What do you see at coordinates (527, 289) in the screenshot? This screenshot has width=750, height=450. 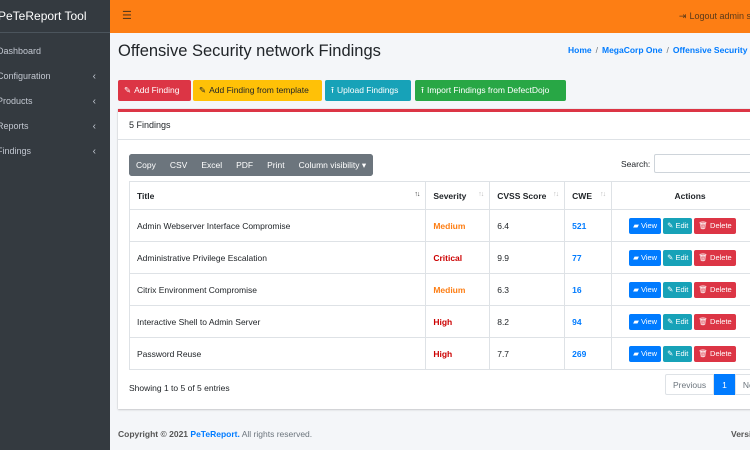 I see `cvss-score: 6.3` at bounding box center [527, 289].